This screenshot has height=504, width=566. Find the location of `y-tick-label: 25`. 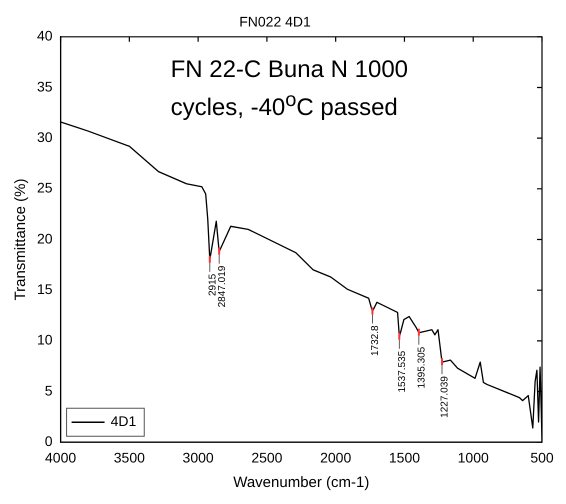

y-tick-label: 25 is located at coordinates (44, 188).